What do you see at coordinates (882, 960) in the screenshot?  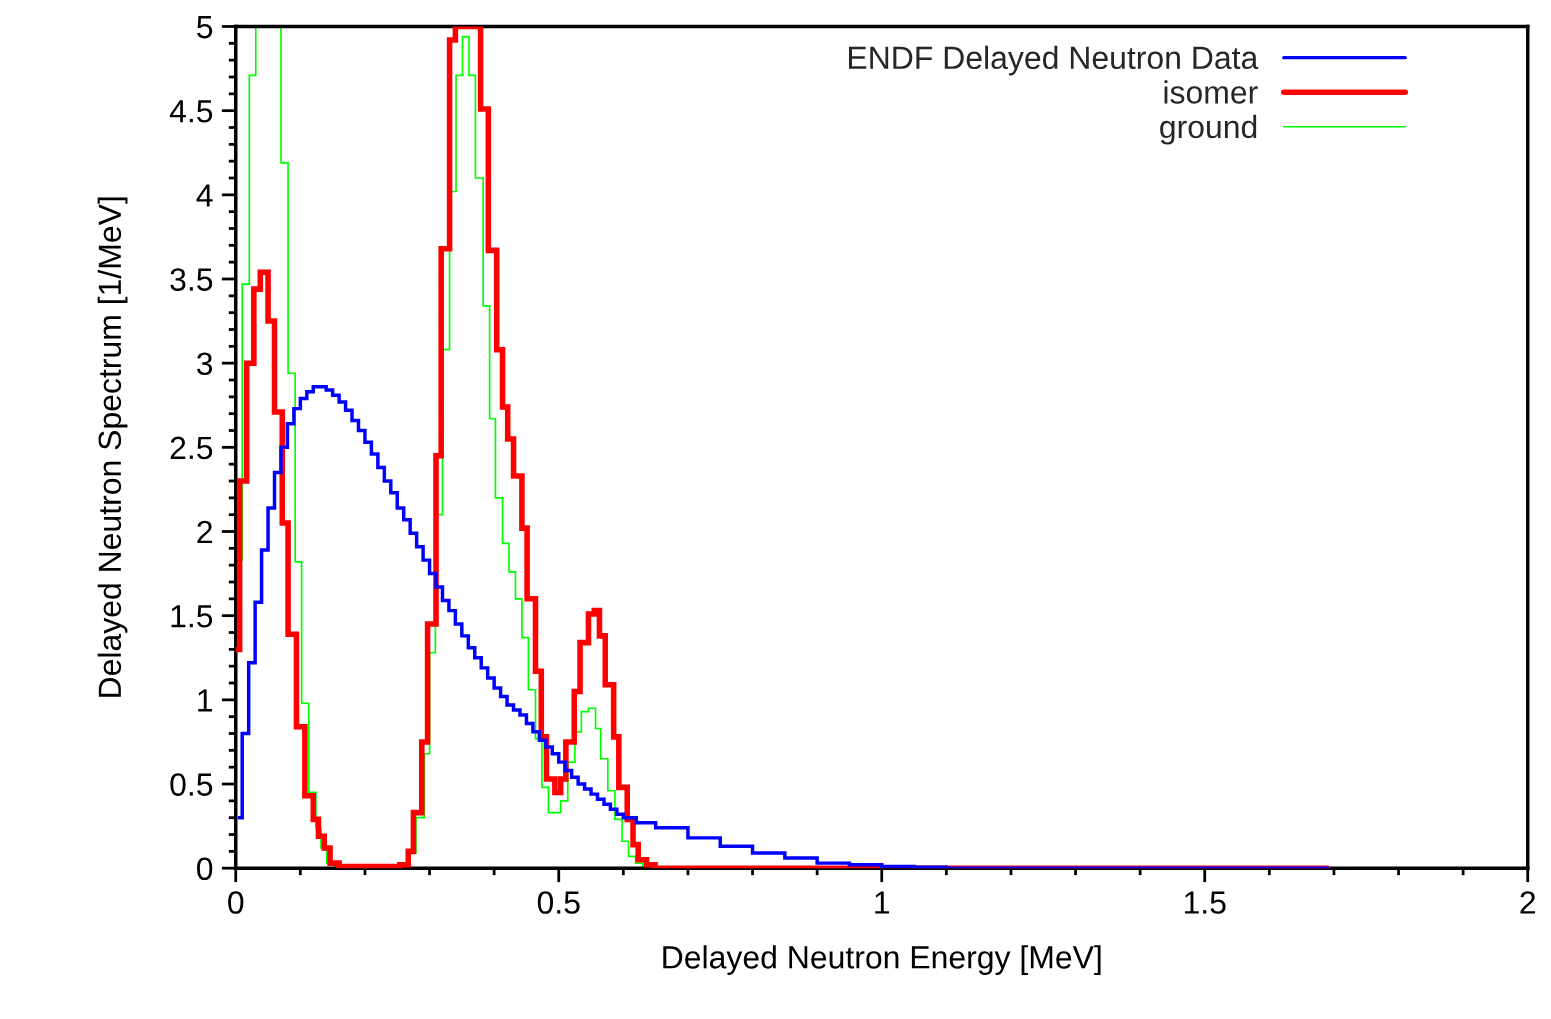 I see `x-axis-title: Delayed Neutron Energy [MeV]` at bounding box center [882, 960].